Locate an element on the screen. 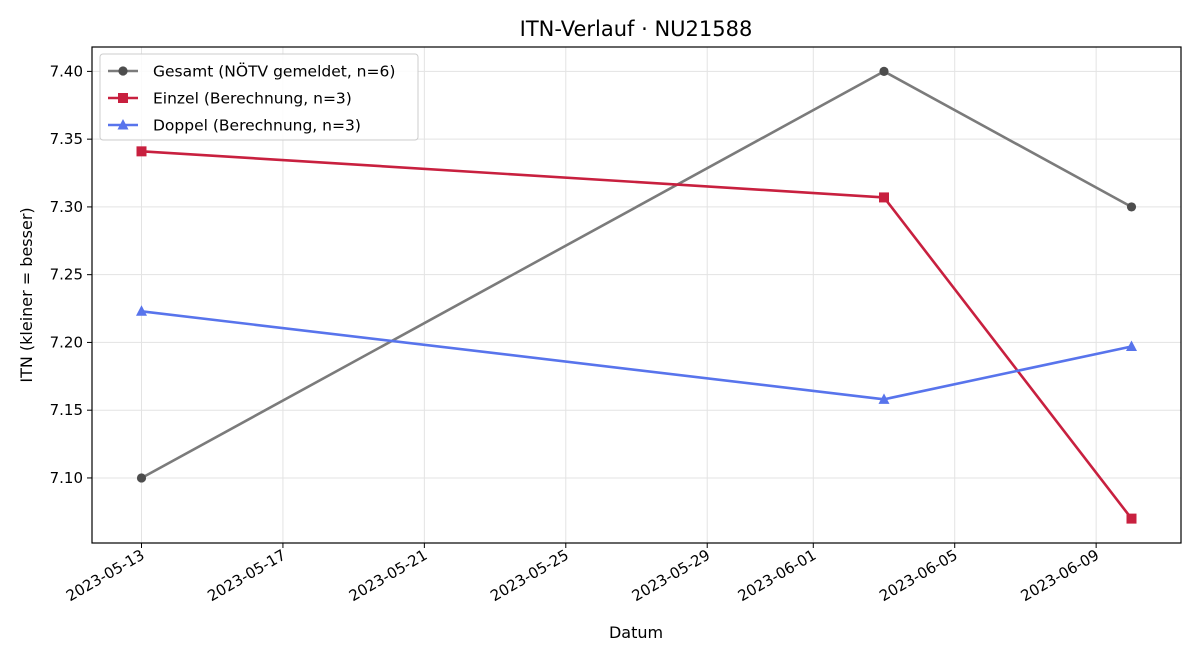 Image resolution: width=1200 pixels, height=660 pixels. y-tick-label: 7.20 is located at coordinates (66, 342).